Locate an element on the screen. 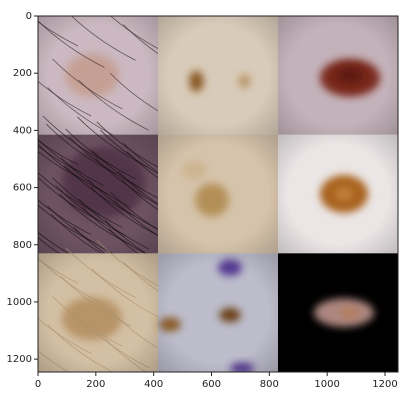  y-tick-label: 1200 is located at coordinates (19, 359).